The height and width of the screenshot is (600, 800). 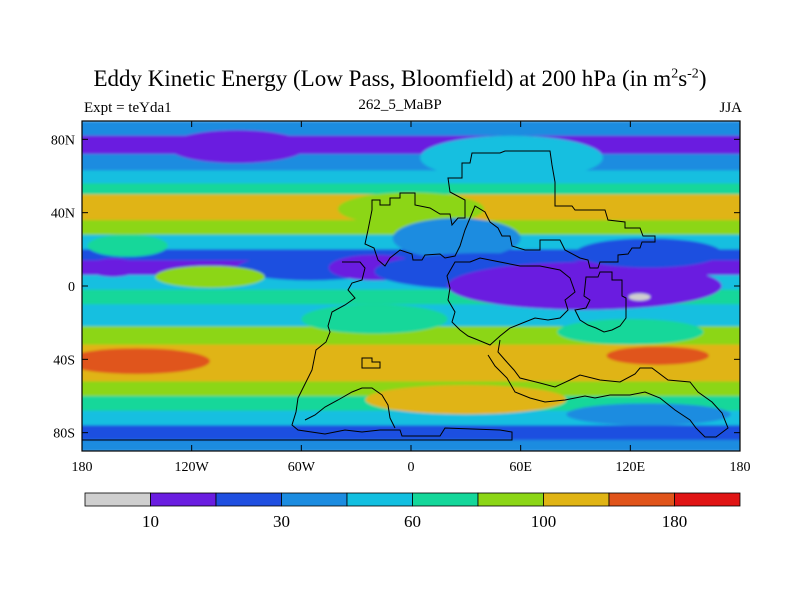 What do you see at coordinates (740, 467) in the screenshot?
I see `x-tick-label-6: 180` at bounding box center [740, 467].